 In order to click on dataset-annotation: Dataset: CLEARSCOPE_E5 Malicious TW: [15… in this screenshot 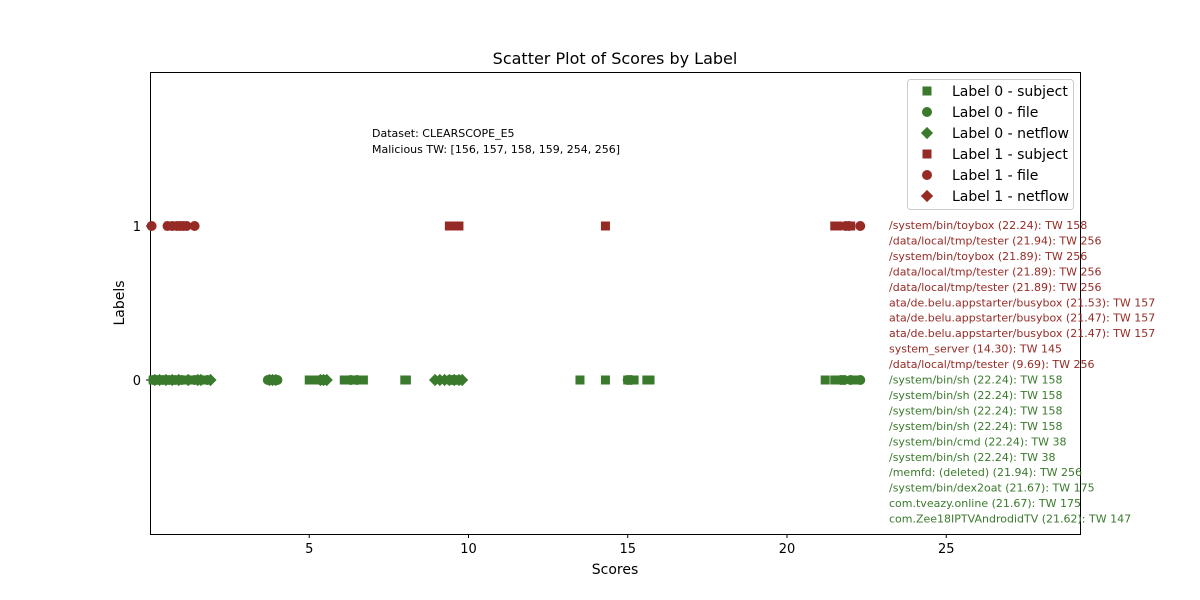, I will do `click(496, 141)`.